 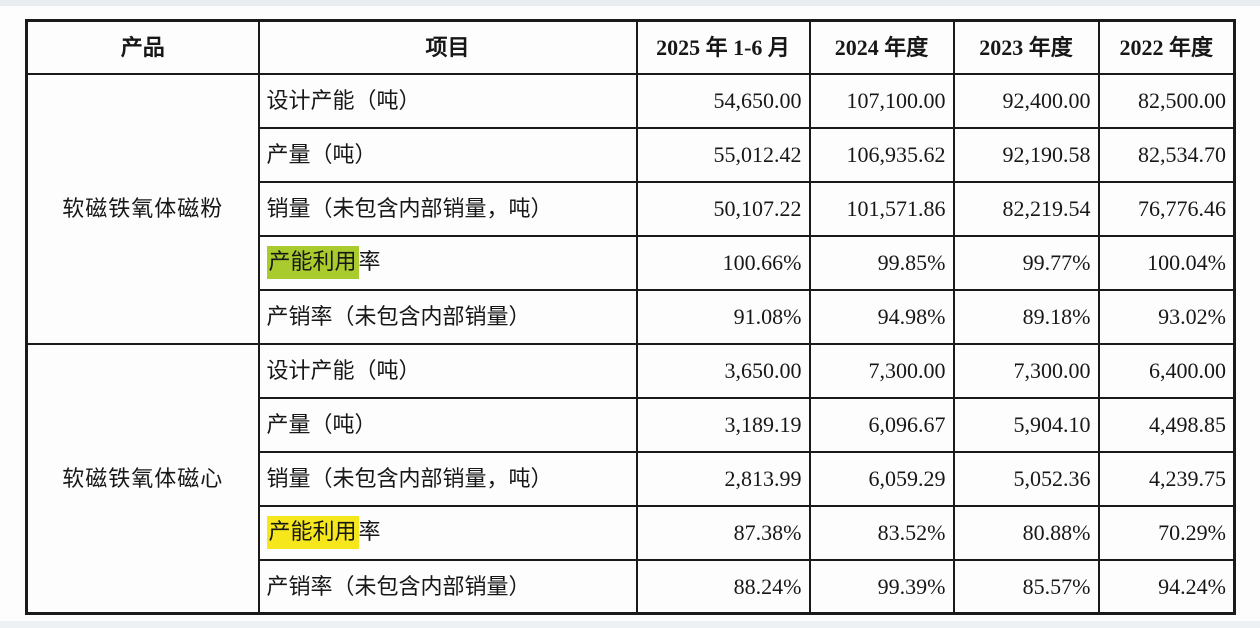 What do you see at coordinates (1026, 154) in the screenshot?
I see `value-cell: 92,190.58` at bounding box center [1026, 154].